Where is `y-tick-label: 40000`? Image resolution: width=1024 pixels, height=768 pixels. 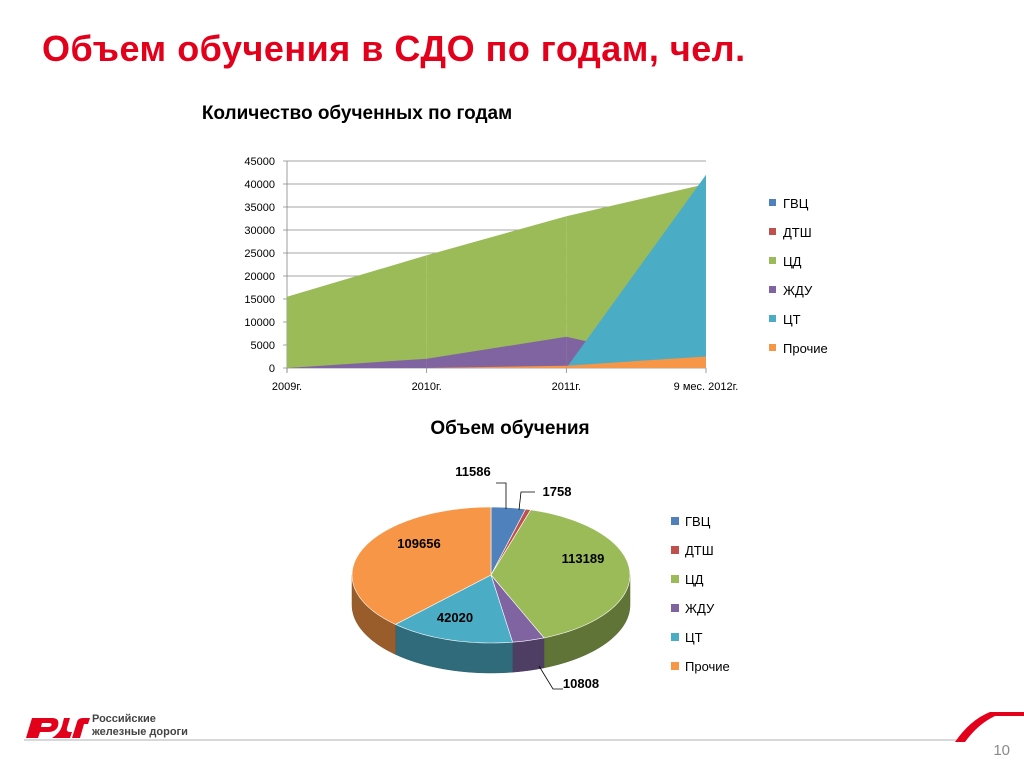 y-tick-label: 40000 is located at coordinates (259, 185).